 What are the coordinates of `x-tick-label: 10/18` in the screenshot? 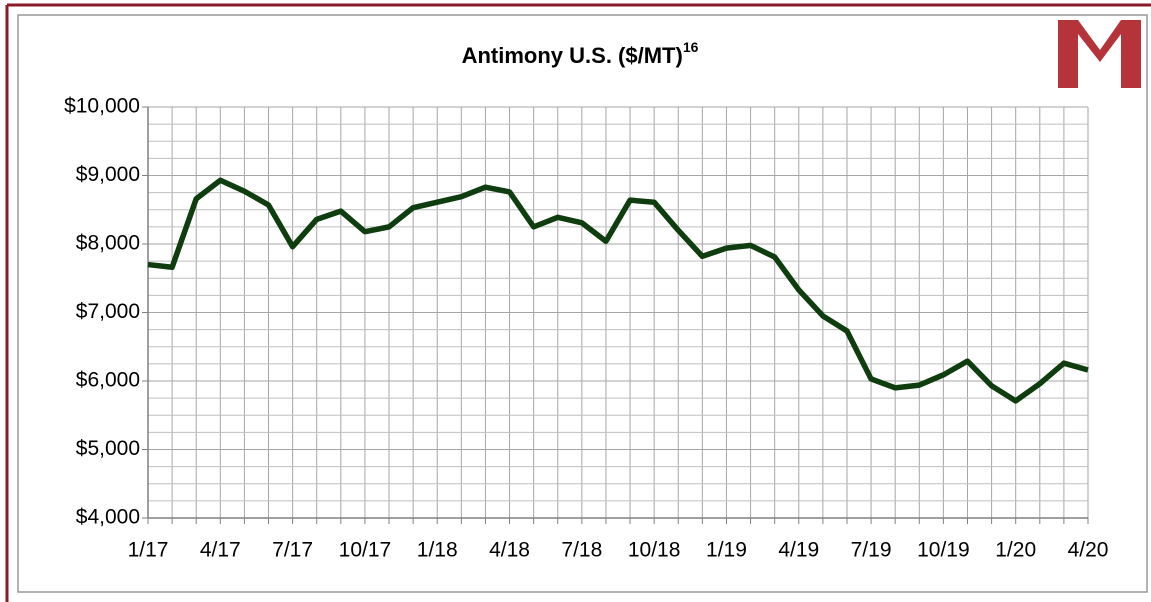 It's located at (654, 550).